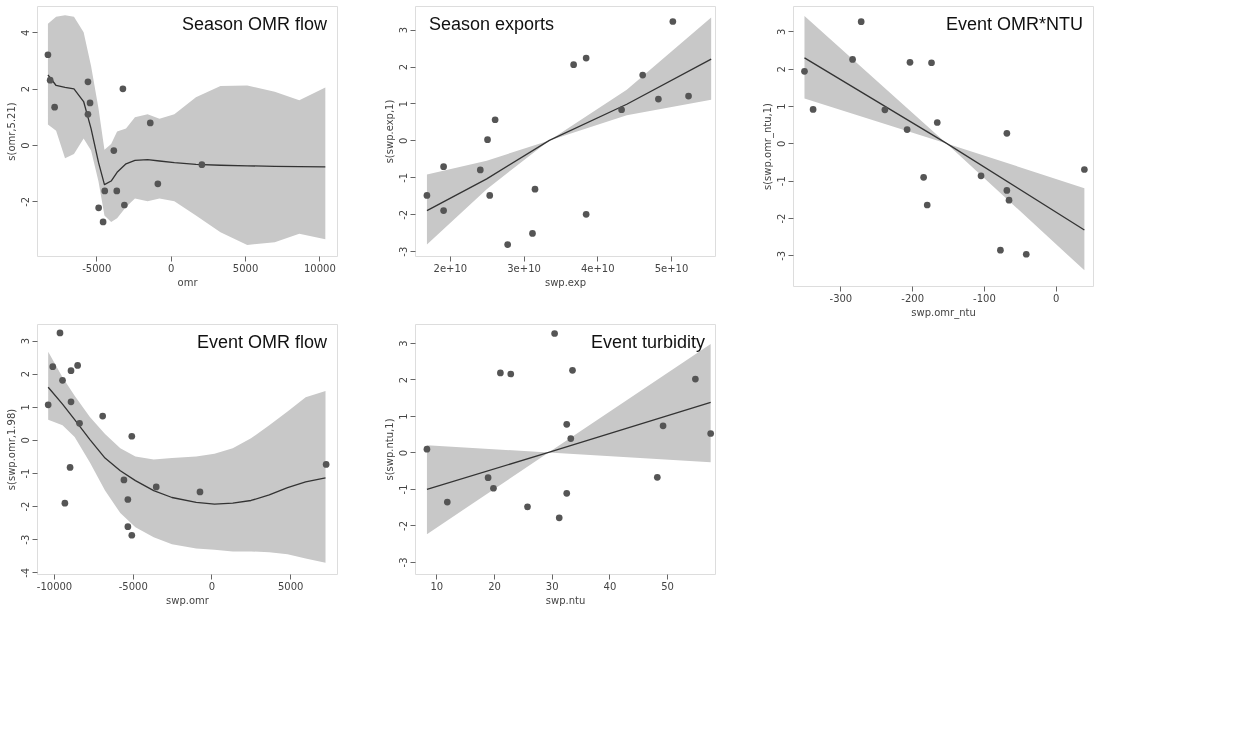 The image size is (1255, 740). Describe the element at coordinates (565, 600) in the screenshot. I see `x-axis-title: swp.ntu` at that location.